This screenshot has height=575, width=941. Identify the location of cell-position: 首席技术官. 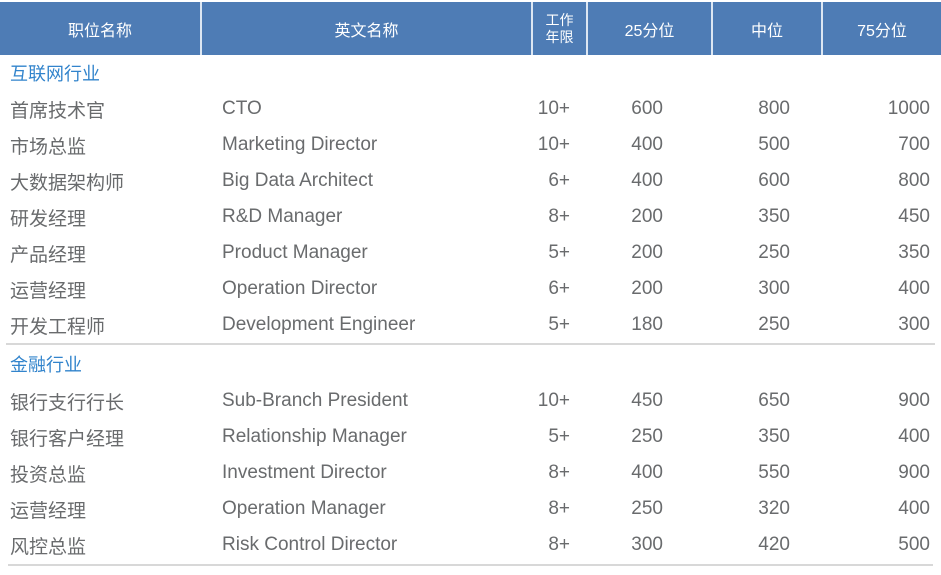
(58, 111).